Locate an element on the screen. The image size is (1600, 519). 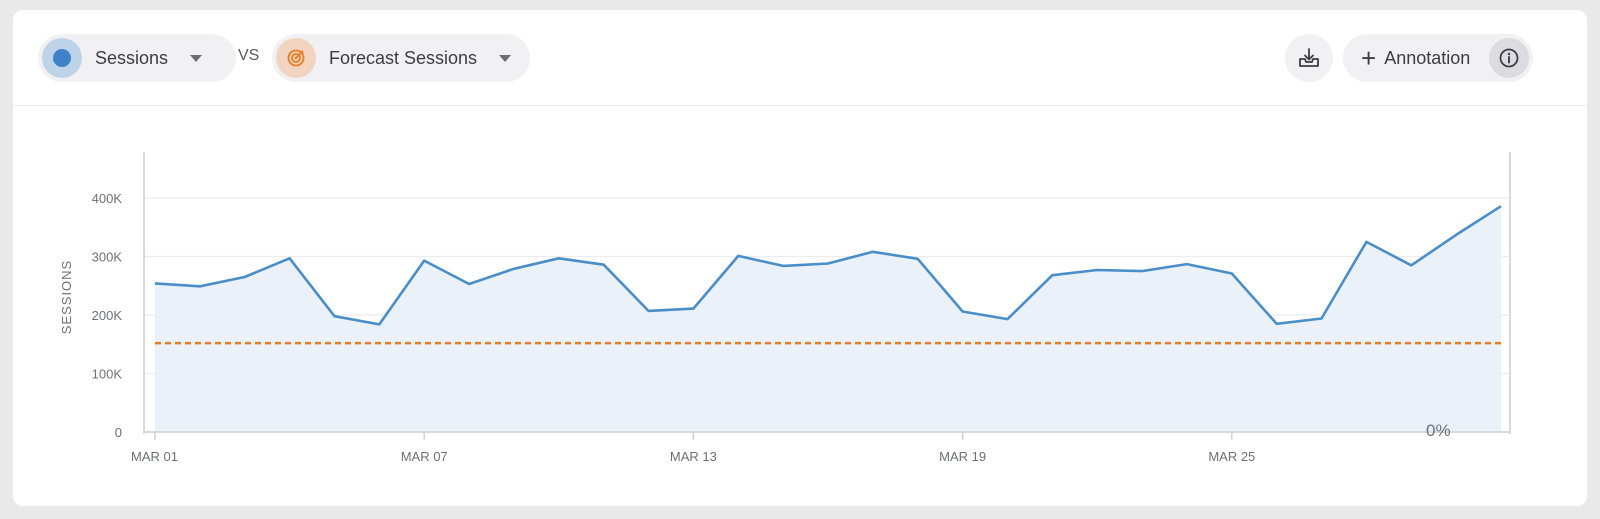
metric-selector: Sessions is located at coordinates (137, 58).